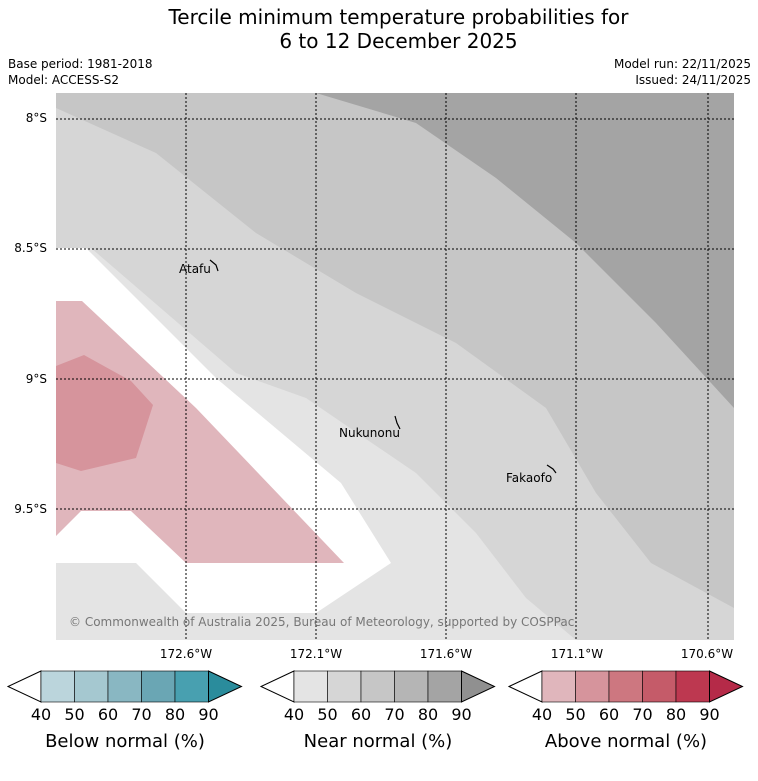 This screenshot has width=758, height=781. What do you see at coordinates (80, 64) in the screenshot?
I see `base-period: Base period: 1981-2018` at bounding box center [80, 64].